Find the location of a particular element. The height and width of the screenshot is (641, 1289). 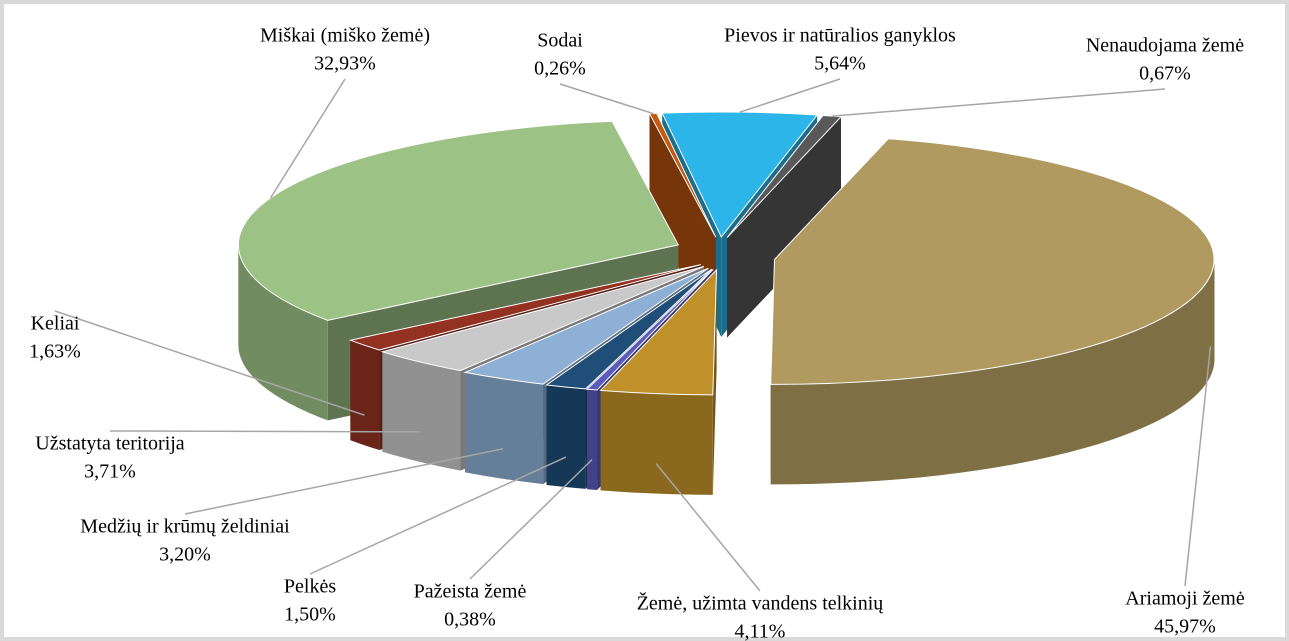

slice-value-label: 1,63% is located at coordinates (55, 352).